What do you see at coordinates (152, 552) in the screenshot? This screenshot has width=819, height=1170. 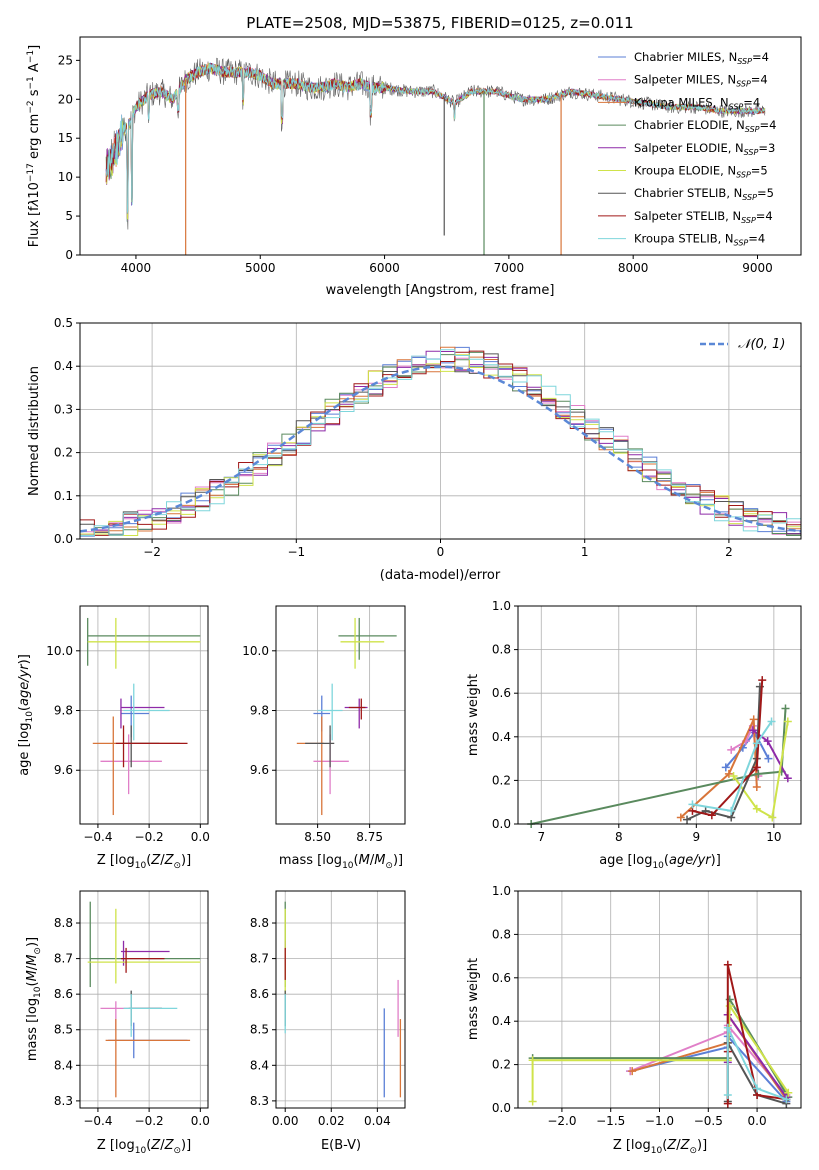 I see `x-tick-label: −2` at bounding box center [152, 552].